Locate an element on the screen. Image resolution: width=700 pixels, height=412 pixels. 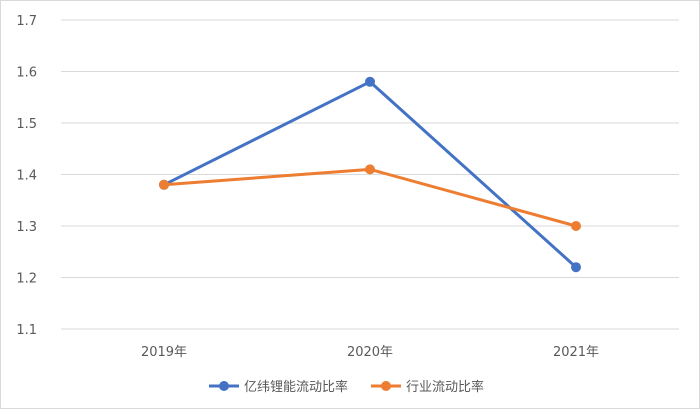
x-axis-ticks: 2019年 2020年 2021年 is located at coordinates (370, 352).